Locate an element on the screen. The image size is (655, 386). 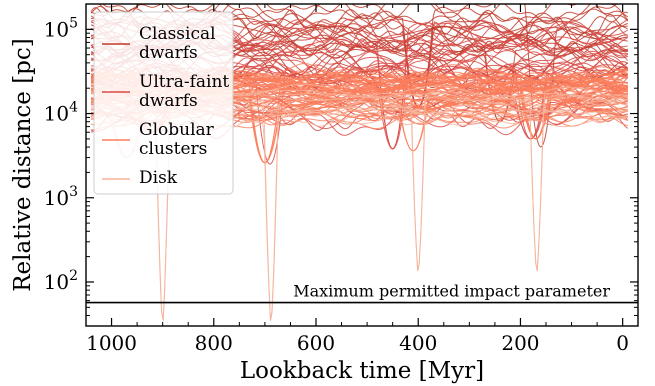
legend-item: Ultra-faint dwarfs is located at coordinates (165, 91).